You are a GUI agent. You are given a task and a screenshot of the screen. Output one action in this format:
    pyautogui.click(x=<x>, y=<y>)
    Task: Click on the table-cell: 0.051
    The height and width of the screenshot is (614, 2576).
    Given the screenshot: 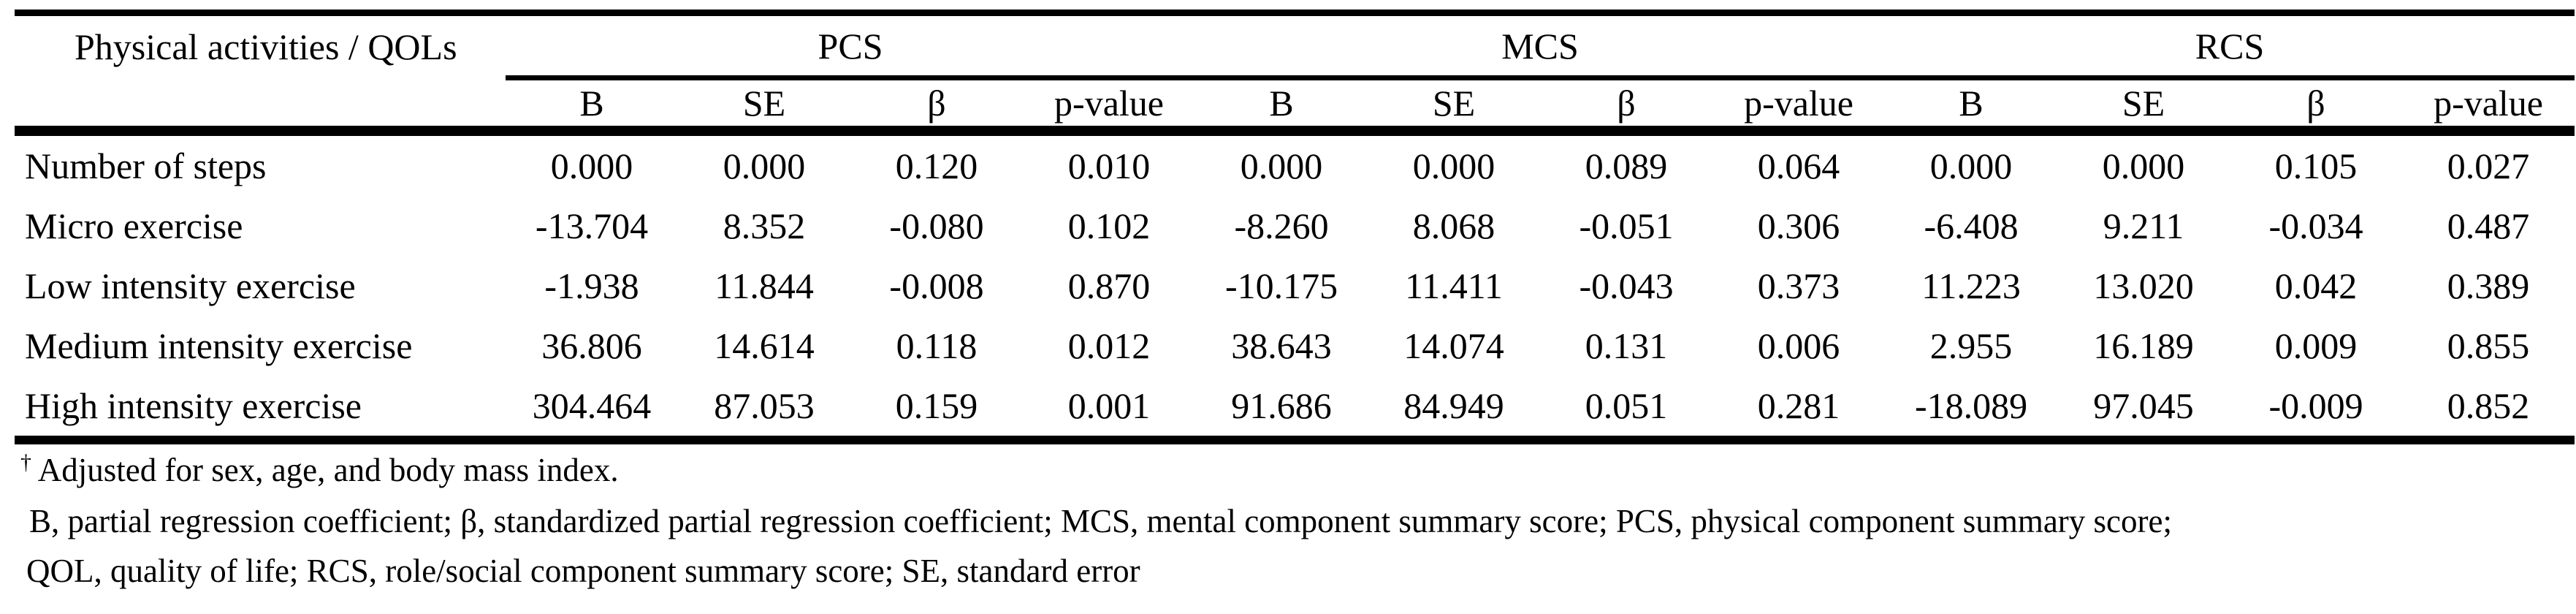 What is the action you would take?
    pyautogui.click(x=1626, y=410)
    